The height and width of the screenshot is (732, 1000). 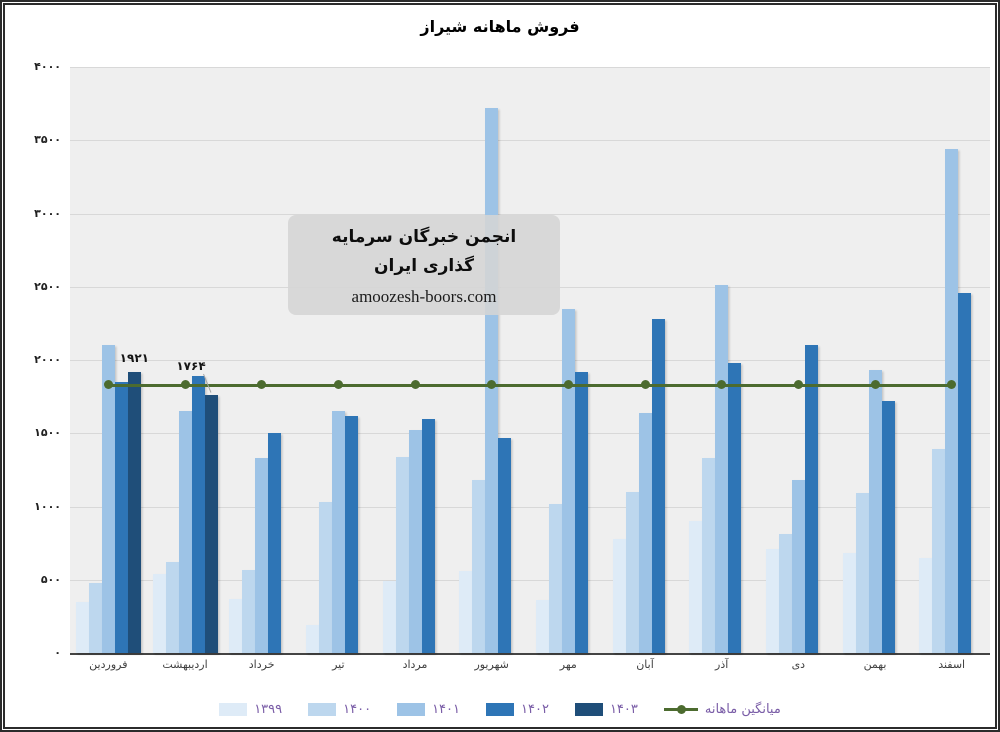 What do you see at coordinates (415, 664) in the screenshot?
I see `x-axis-label: مرداد` at bounding box center [415, 664].